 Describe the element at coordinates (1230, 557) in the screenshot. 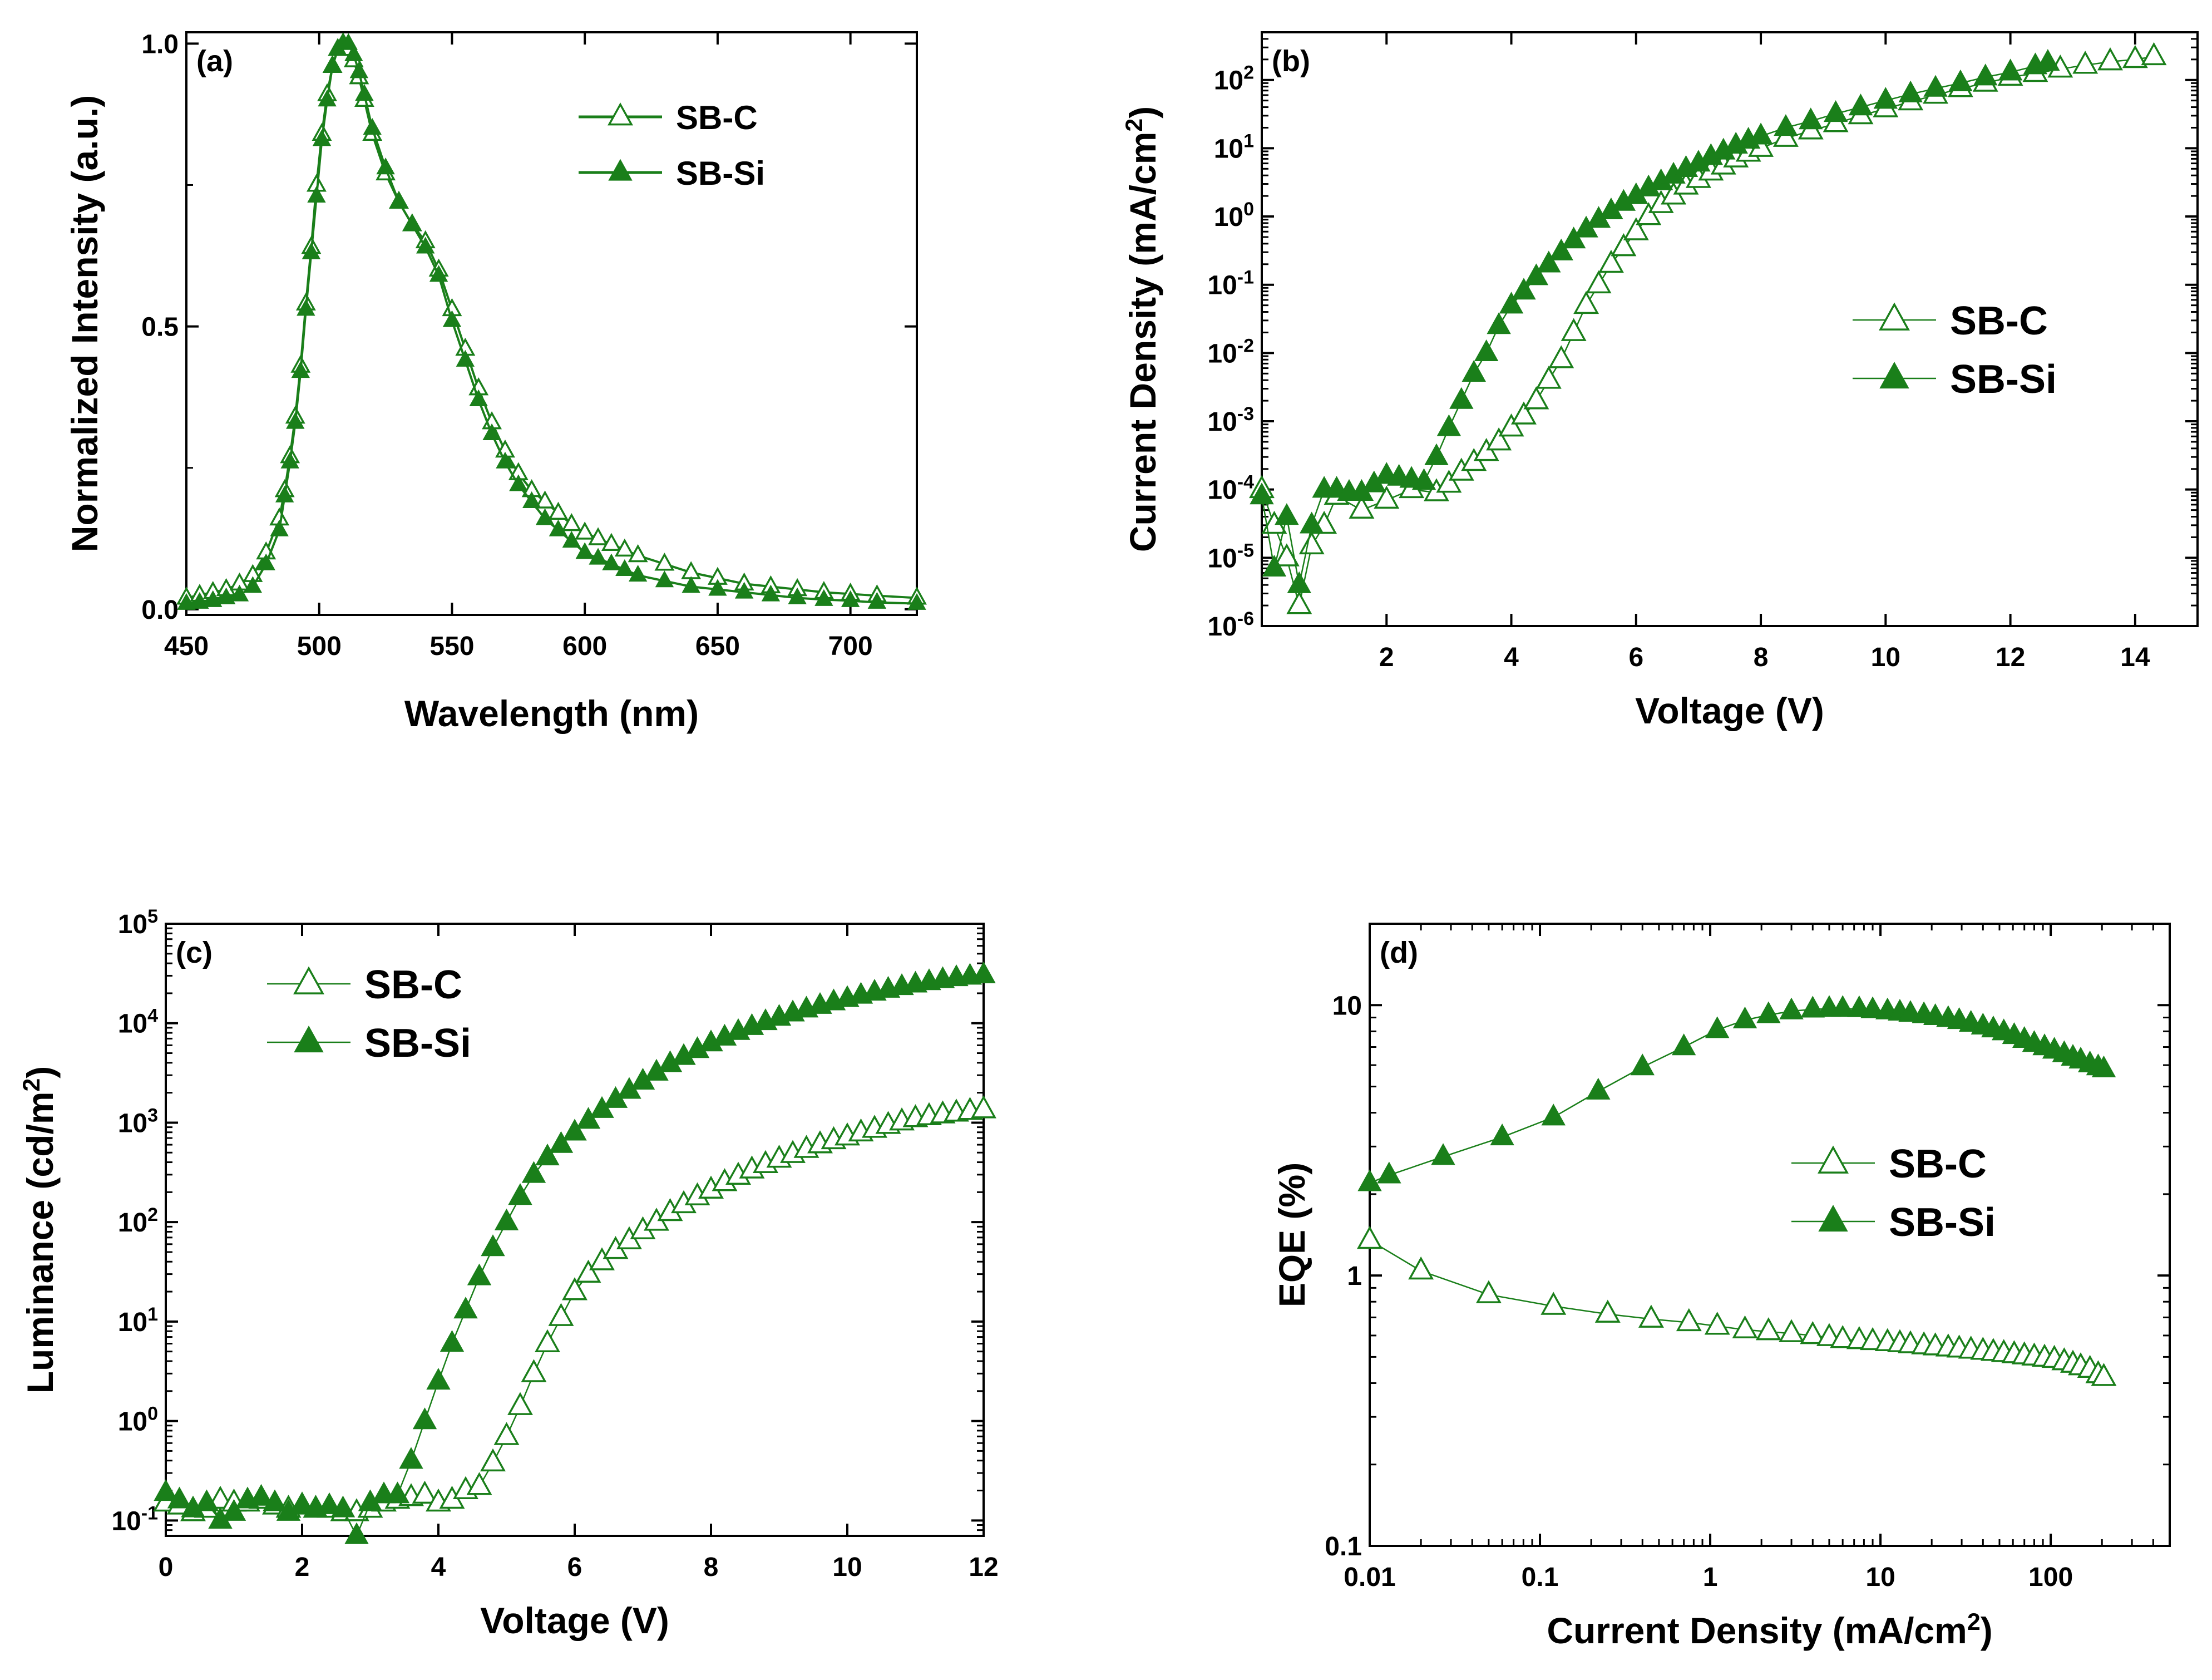

I see `y-tick-label: 10⁻⁵` at that location.